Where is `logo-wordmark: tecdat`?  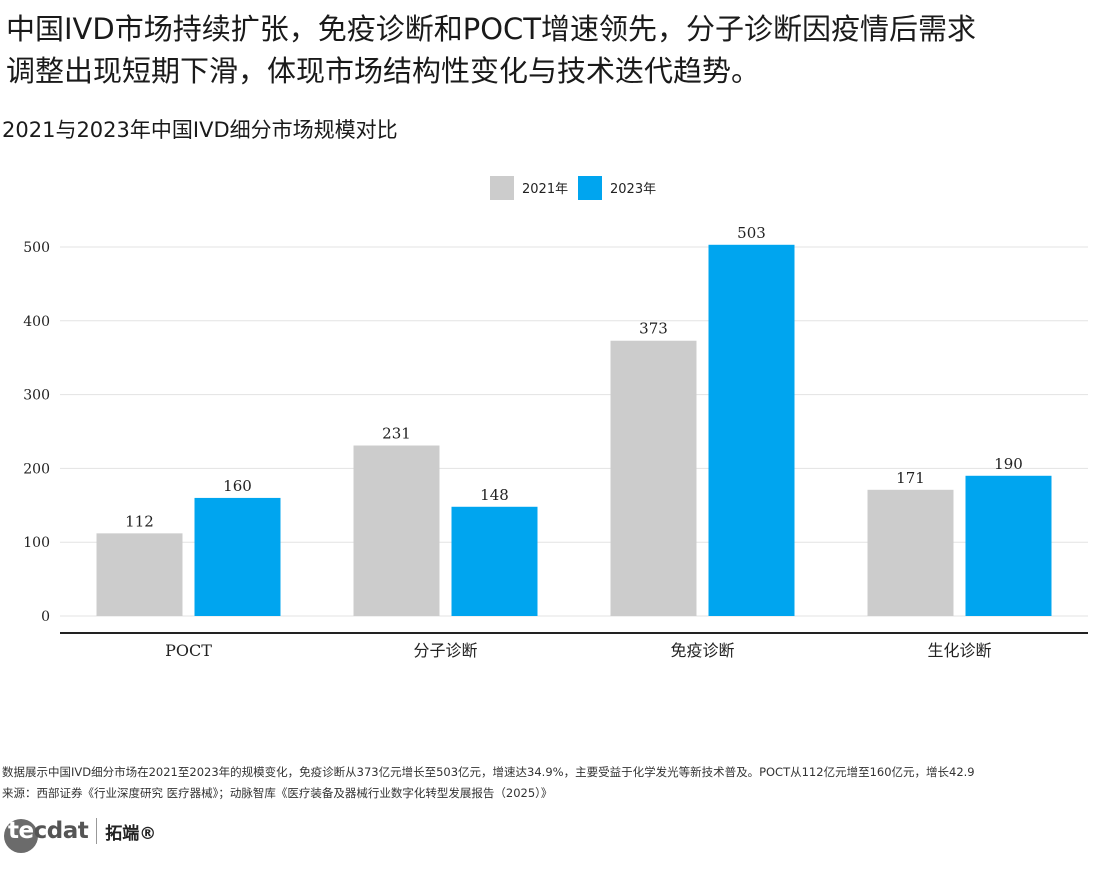
logo-wordmark: tecdat is located at coordinates (46, 831).